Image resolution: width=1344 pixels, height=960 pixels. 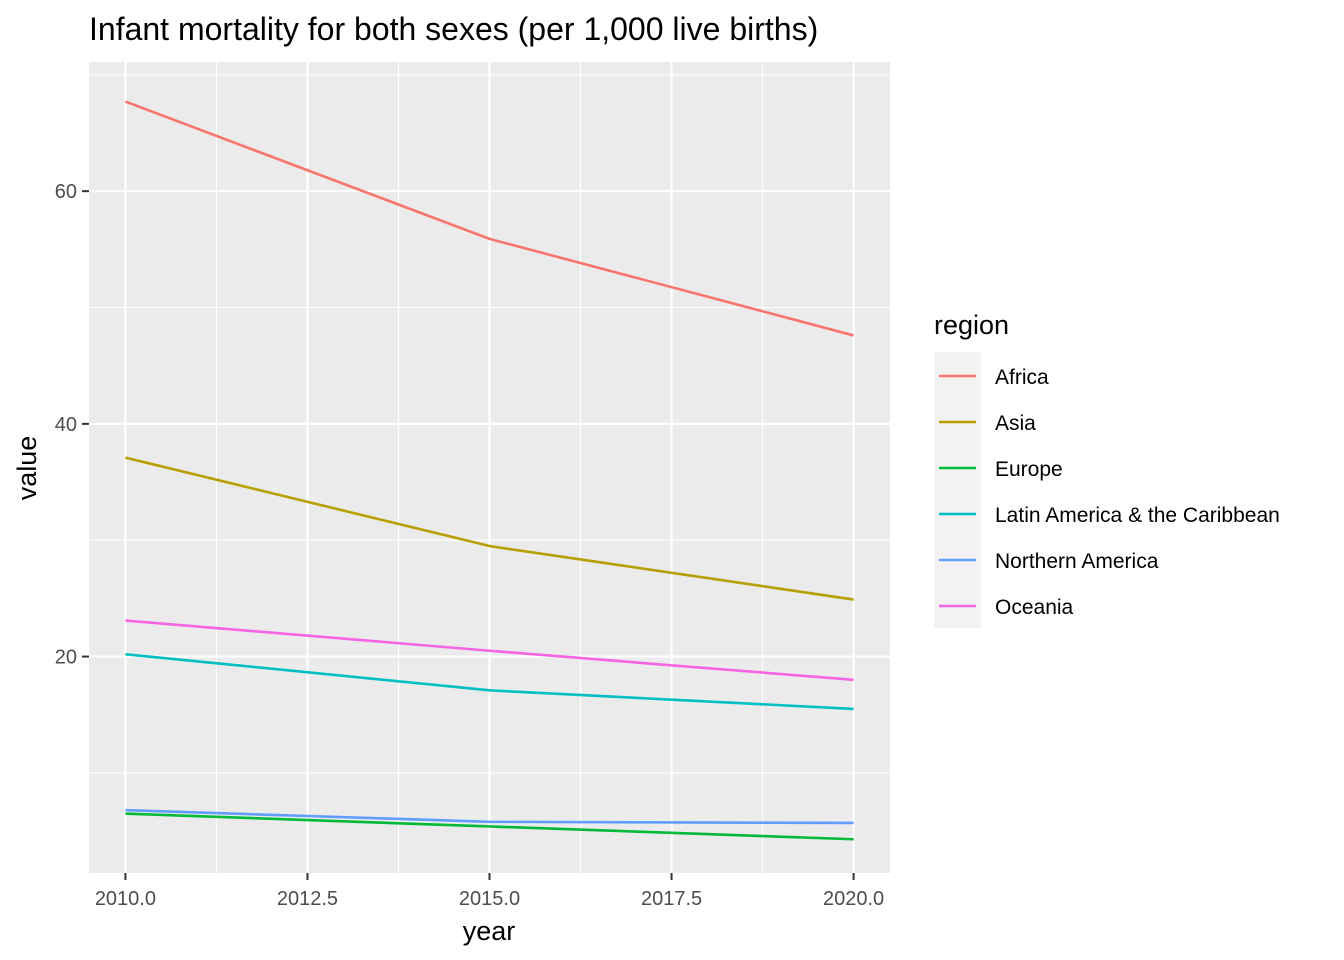 What do you see at coordinates (1077, 561) in the screenshot?
I see `legend-label-northern-america: Northern America` at bounding box center [1077, 561].